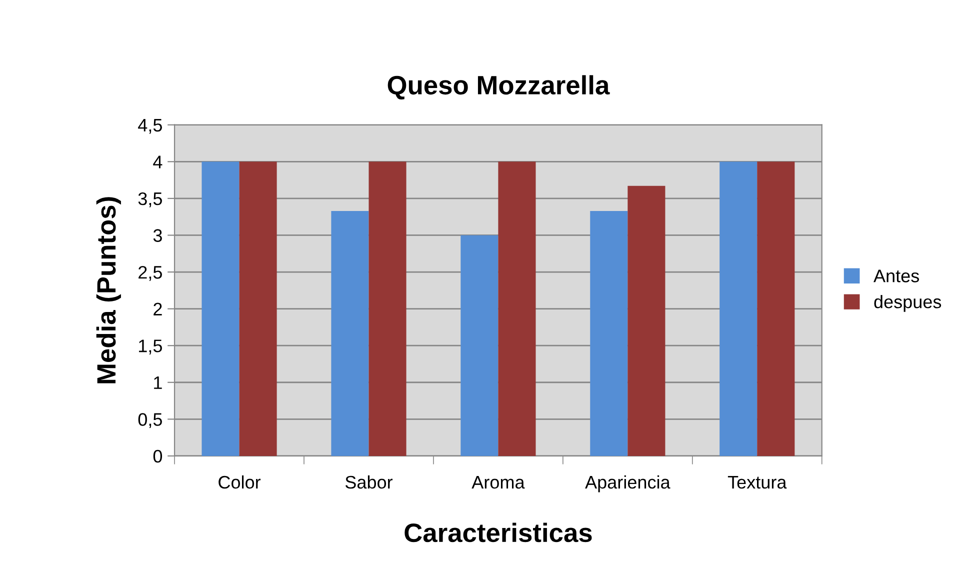 The height and width of the screenshot is (565, 959). Describe the element at coordinates (627, 483) in the screenshot. I see `x-tick-label: Apariencia` at that location.